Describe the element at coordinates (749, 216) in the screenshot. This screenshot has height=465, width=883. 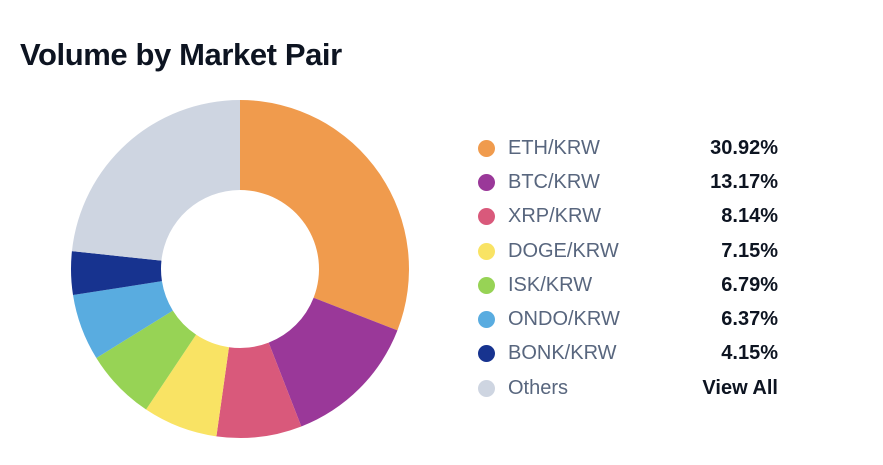
I see `legend-value-xrp-krw: 8.14%` at that location.